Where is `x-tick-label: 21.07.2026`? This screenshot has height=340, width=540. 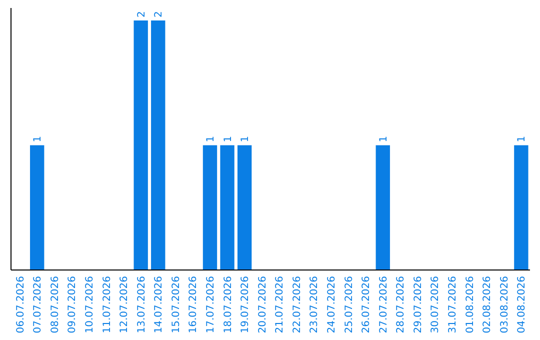 x-tick-label: 21.07.2026 is located at coordinates (280, 305).